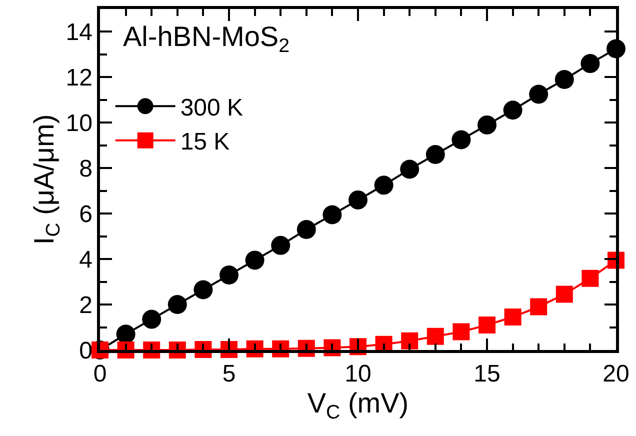 The width and height of the screenshot is (636, 436). Describe the element at coordinates (79, 124) in the screenshot. I see `y-tick-label: 10` at that location.